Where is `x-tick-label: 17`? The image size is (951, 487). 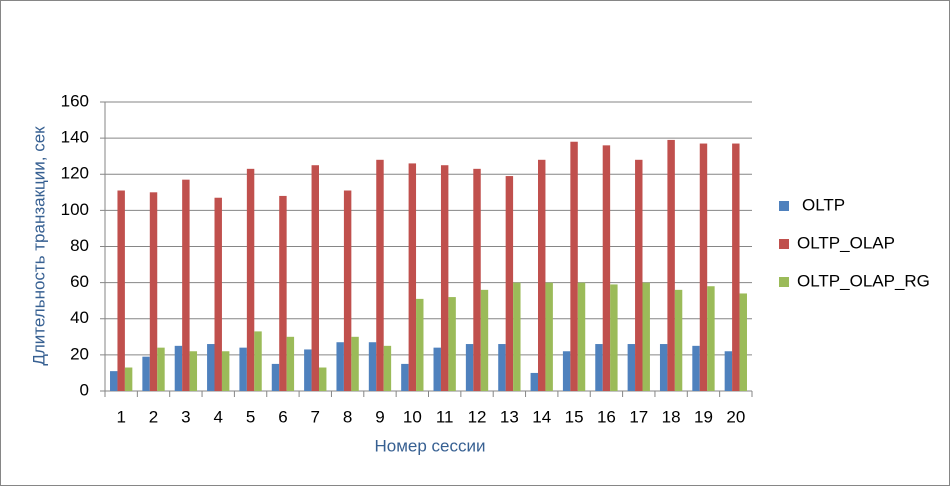
x-tick-label: 17 is located at coordinates (638, 416).